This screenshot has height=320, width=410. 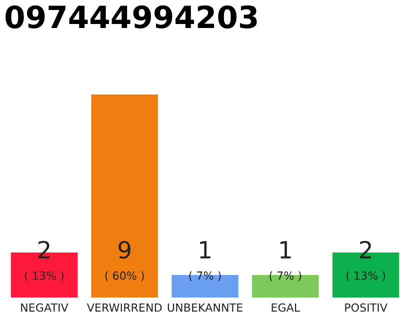 I want to click on chart-title: 097444994203, so click(x=131, y=16).